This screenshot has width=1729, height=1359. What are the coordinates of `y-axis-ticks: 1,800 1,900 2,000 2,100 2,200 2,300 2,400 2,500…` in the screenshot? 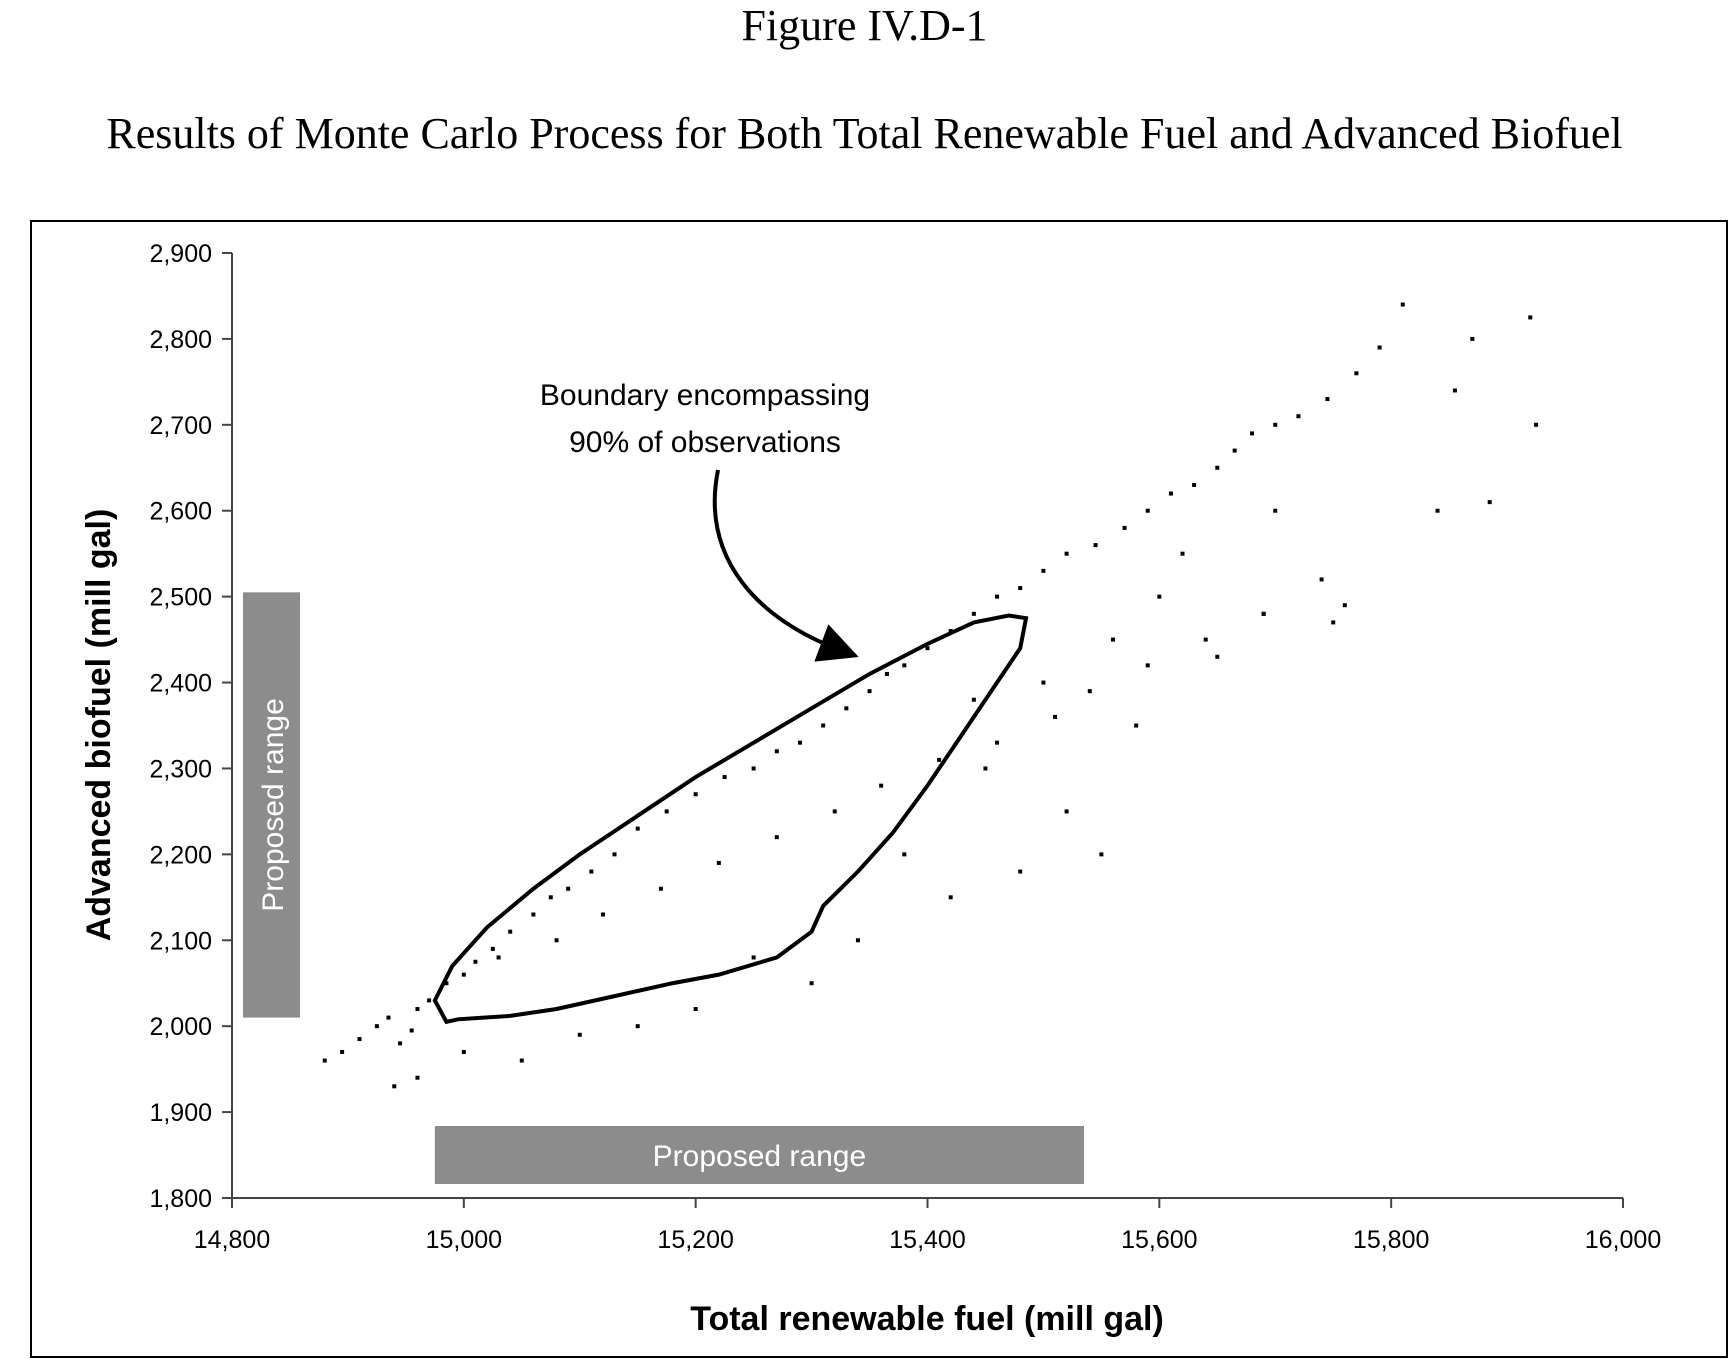 It's located at (190, 726).